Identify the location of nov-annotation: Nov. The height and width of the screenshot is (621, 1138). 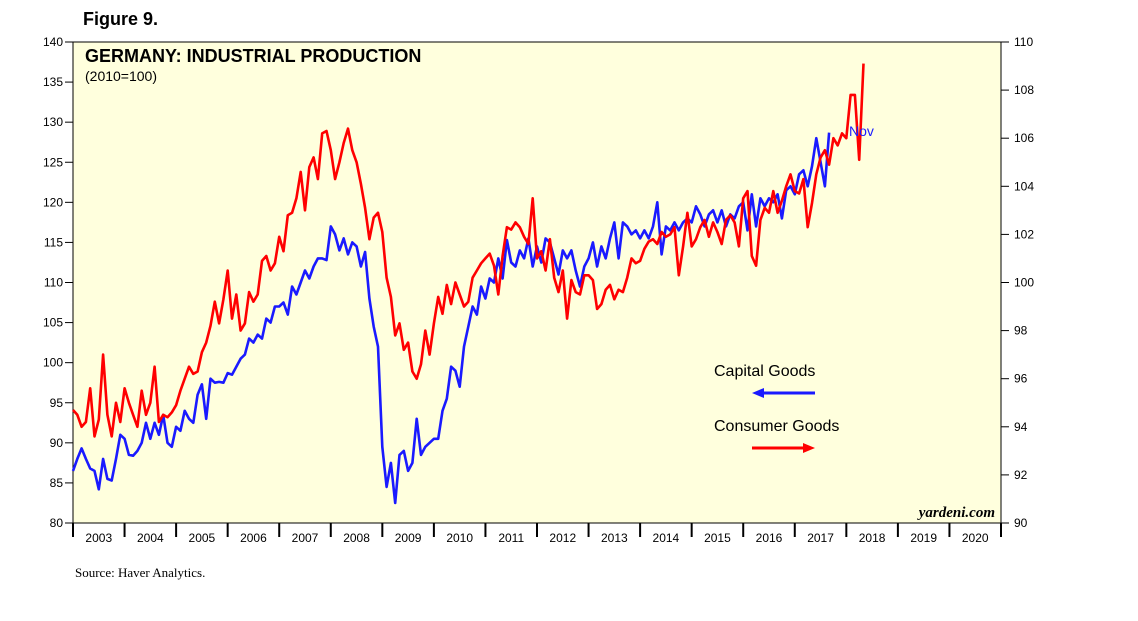
(861, 131).